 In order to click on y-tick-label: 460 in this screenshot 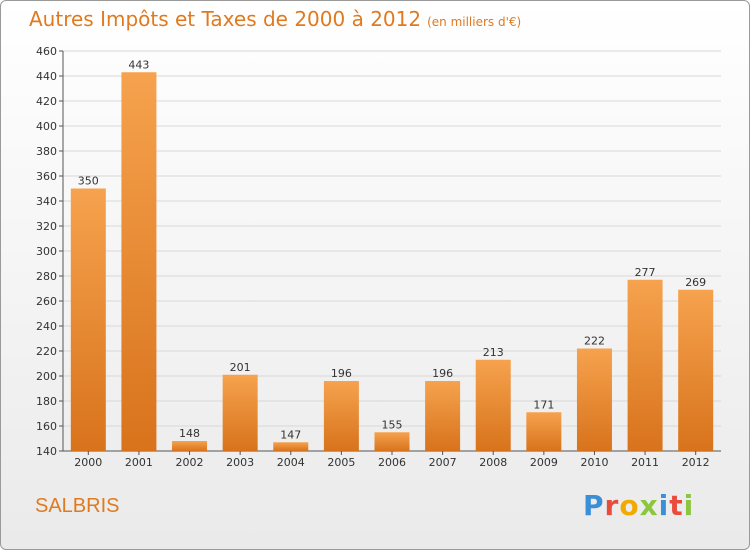, I will do `click(46, 51)`.